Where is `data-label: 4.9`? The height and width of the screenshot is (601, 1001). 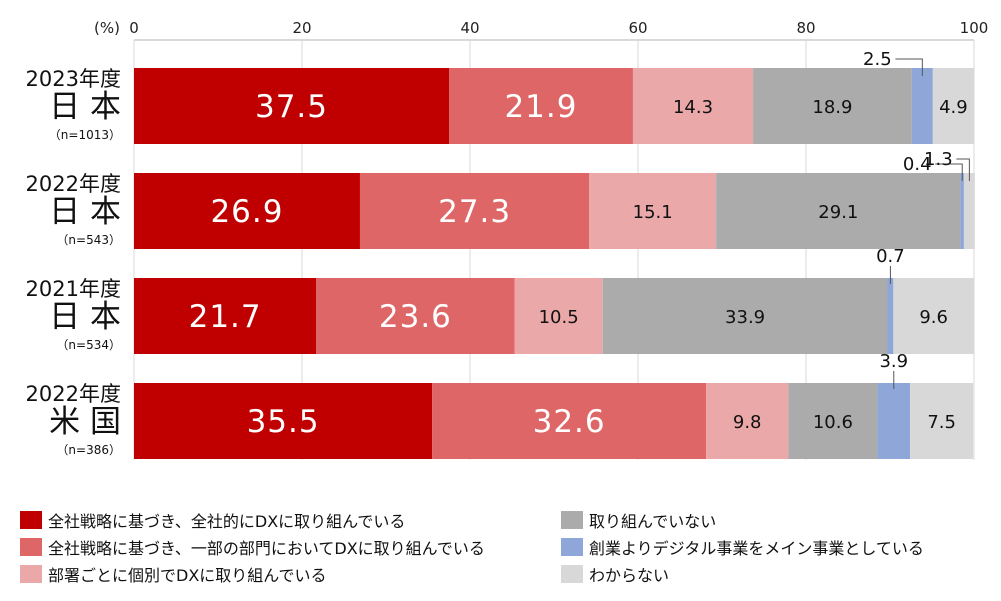
data-label: 4.9 is located at coordinates (953, 107).